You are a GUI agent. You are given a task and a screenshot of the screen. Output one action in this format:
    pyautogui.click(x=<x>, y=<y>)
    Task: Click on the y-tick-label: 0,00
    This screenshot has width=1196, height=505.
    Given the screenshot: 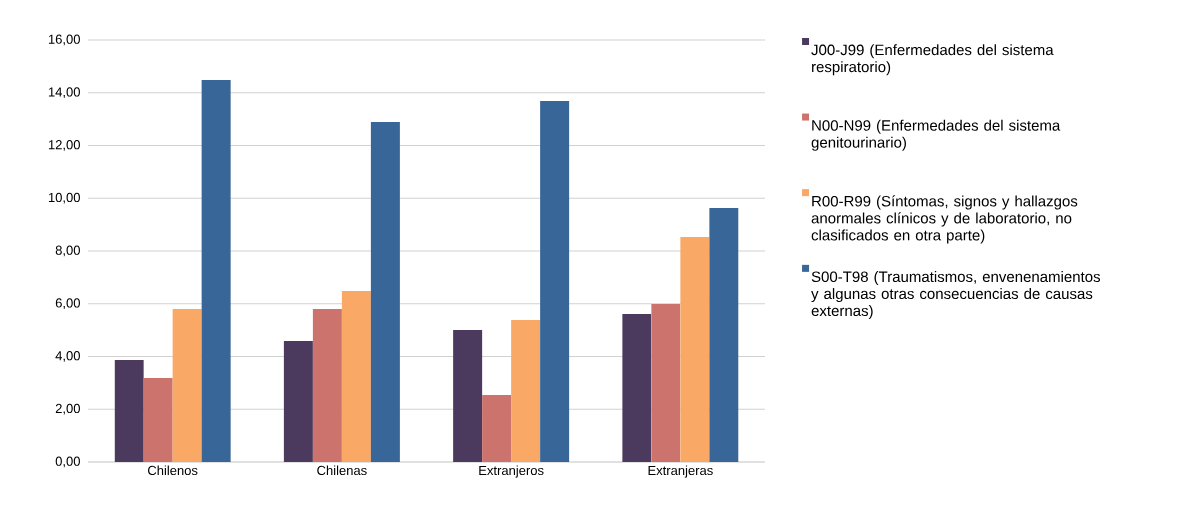 What is the action you would take?
    pyautogui.click(x=67, y=462)
    